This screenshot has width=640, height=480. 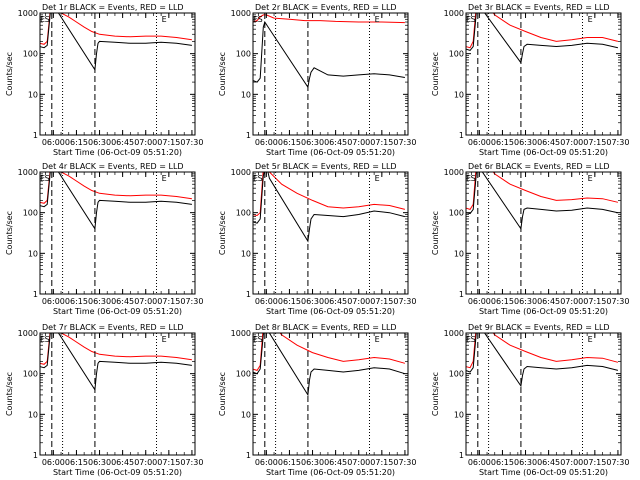 I want to click on chart-title: Det 1r BLACK = Events, RED = LLD, so click(x=113, y=7).